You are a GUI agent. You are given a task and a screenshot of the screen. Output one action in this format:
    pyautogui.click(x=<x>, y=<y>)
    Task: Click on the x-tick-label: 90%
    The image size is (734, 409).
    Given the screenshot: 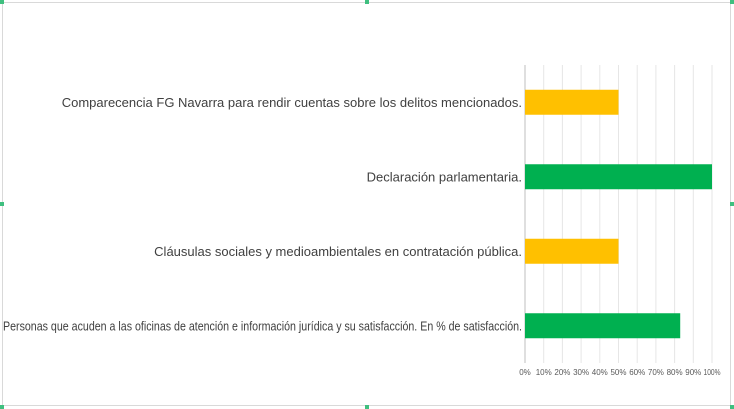 What is the action you would take?
    pyautogui.click(x=693, y=372)
    